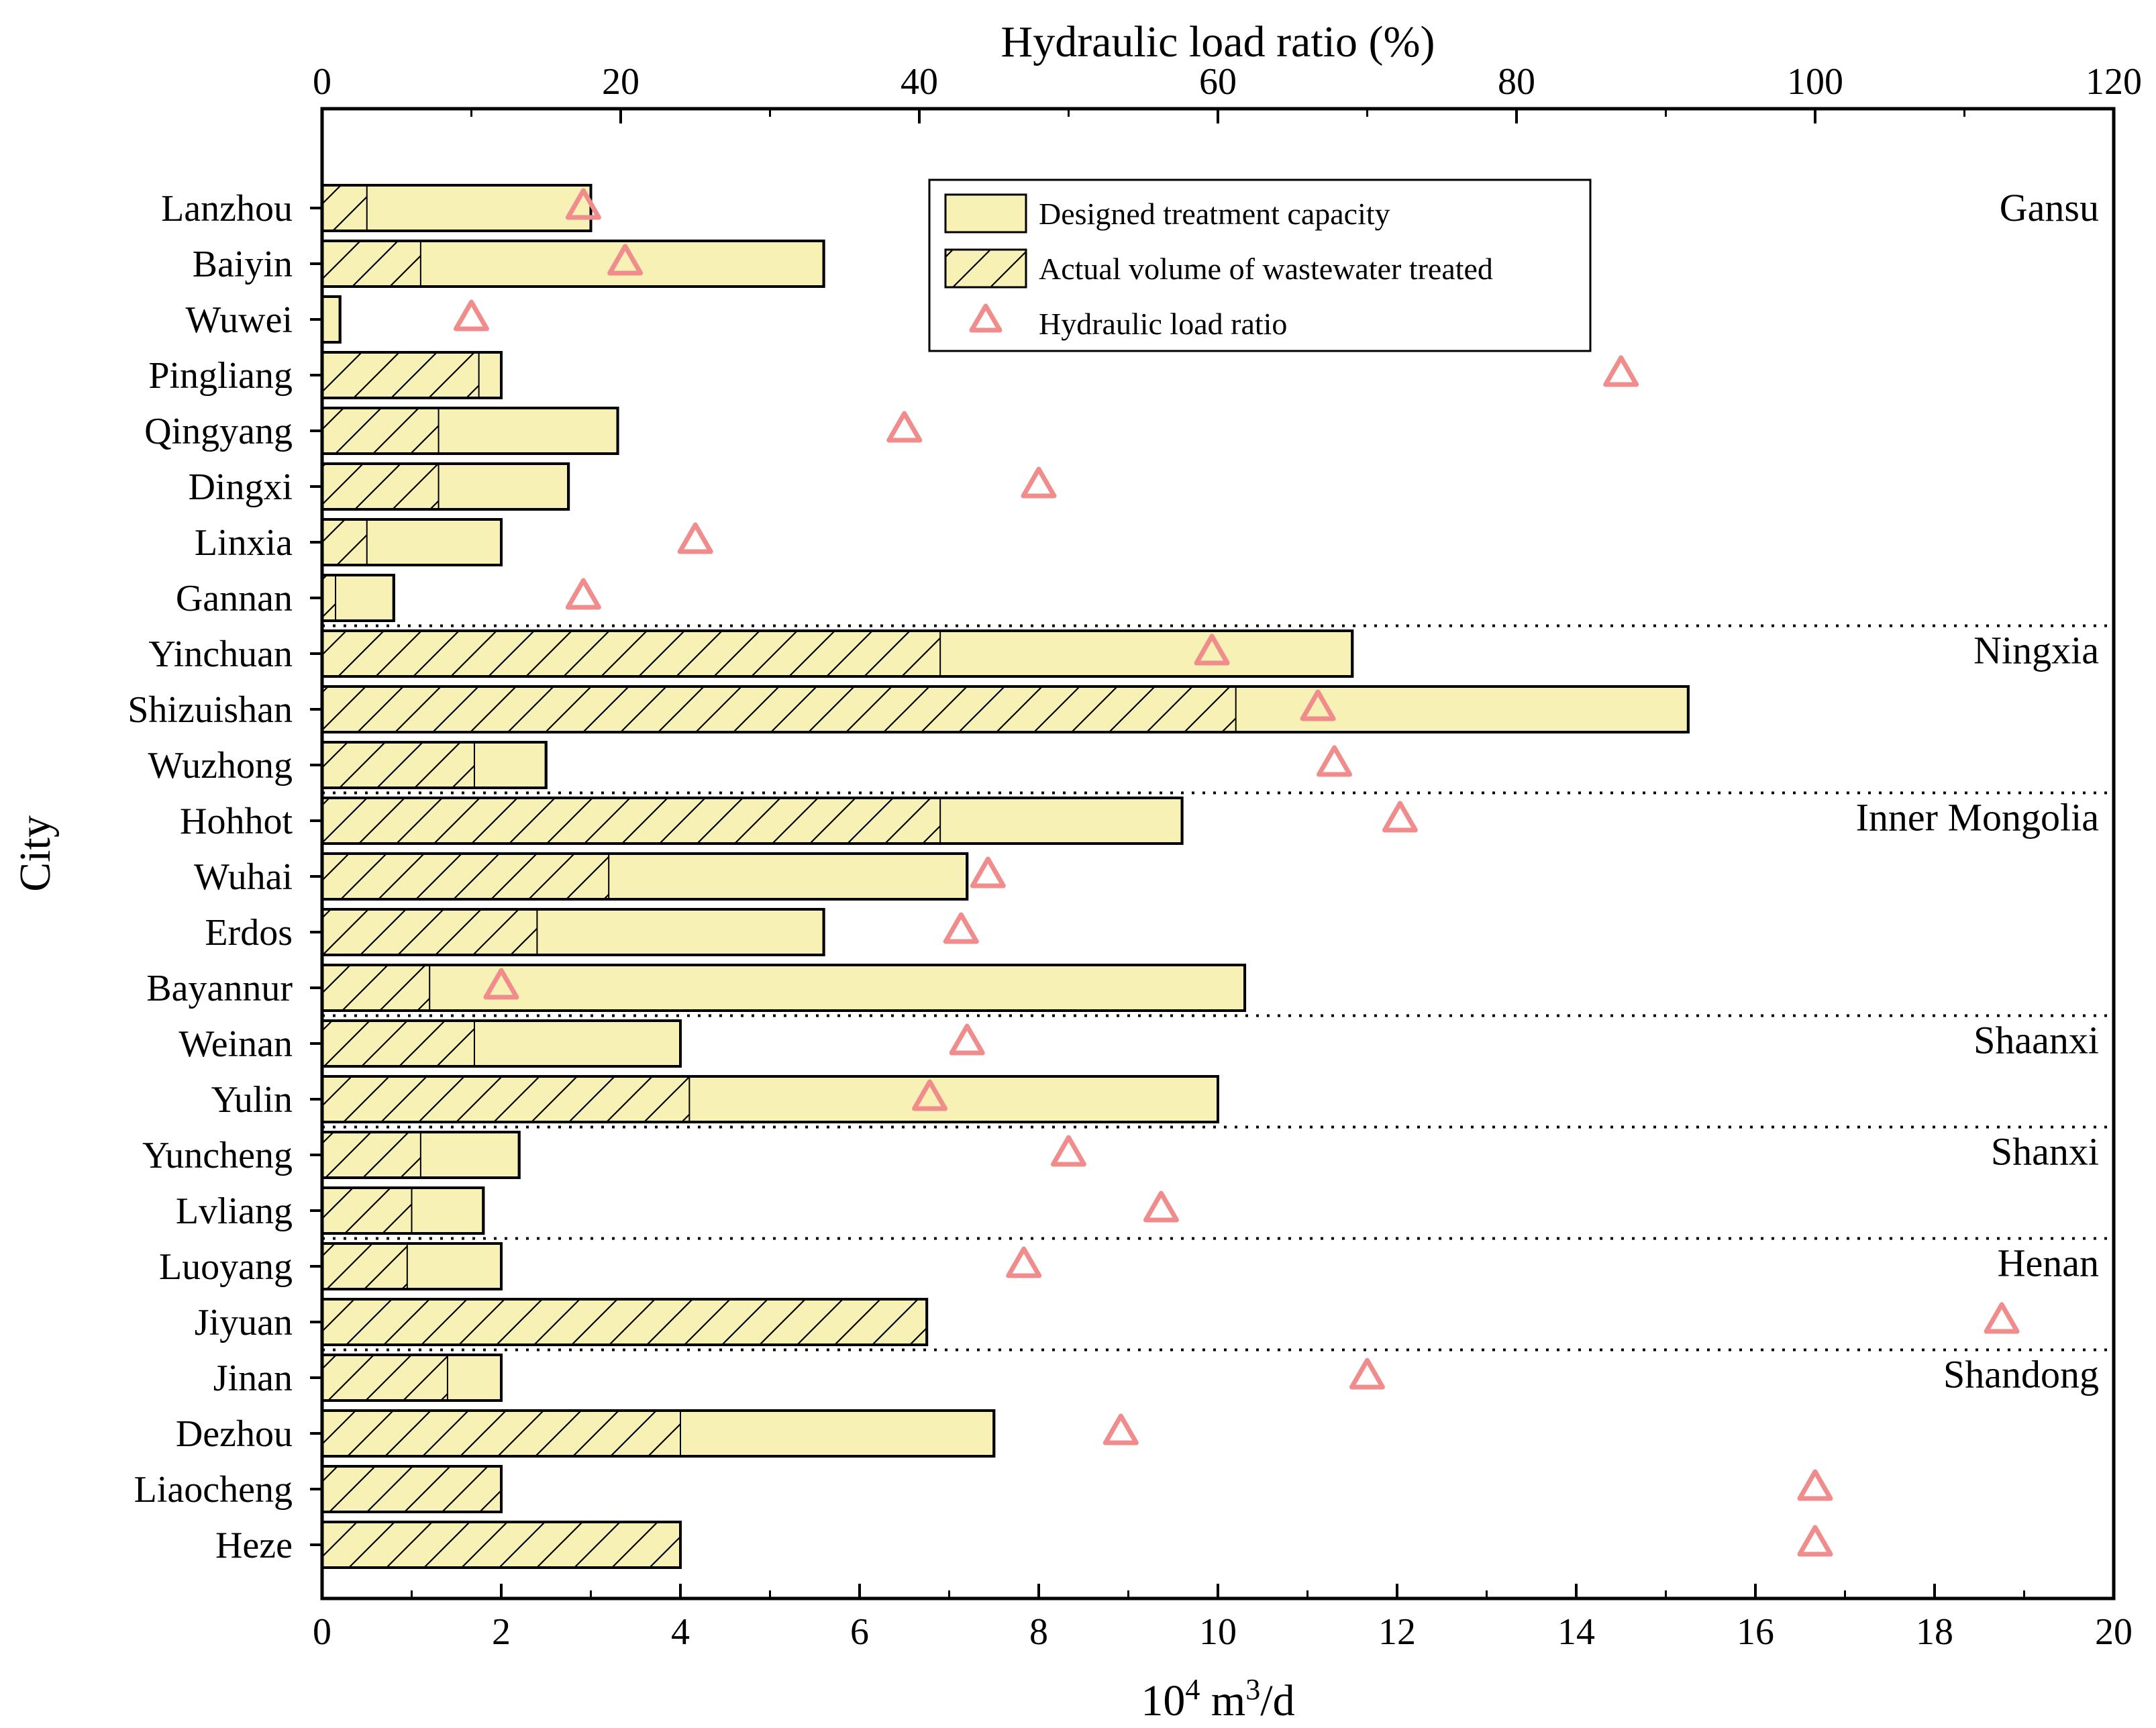 The width and height of the screenshot is (2156, 1728). What do you see at coordinates (631, 820) in the screenshot?
I see `bar-actual-hohhot` at bounding box center [631, 820].